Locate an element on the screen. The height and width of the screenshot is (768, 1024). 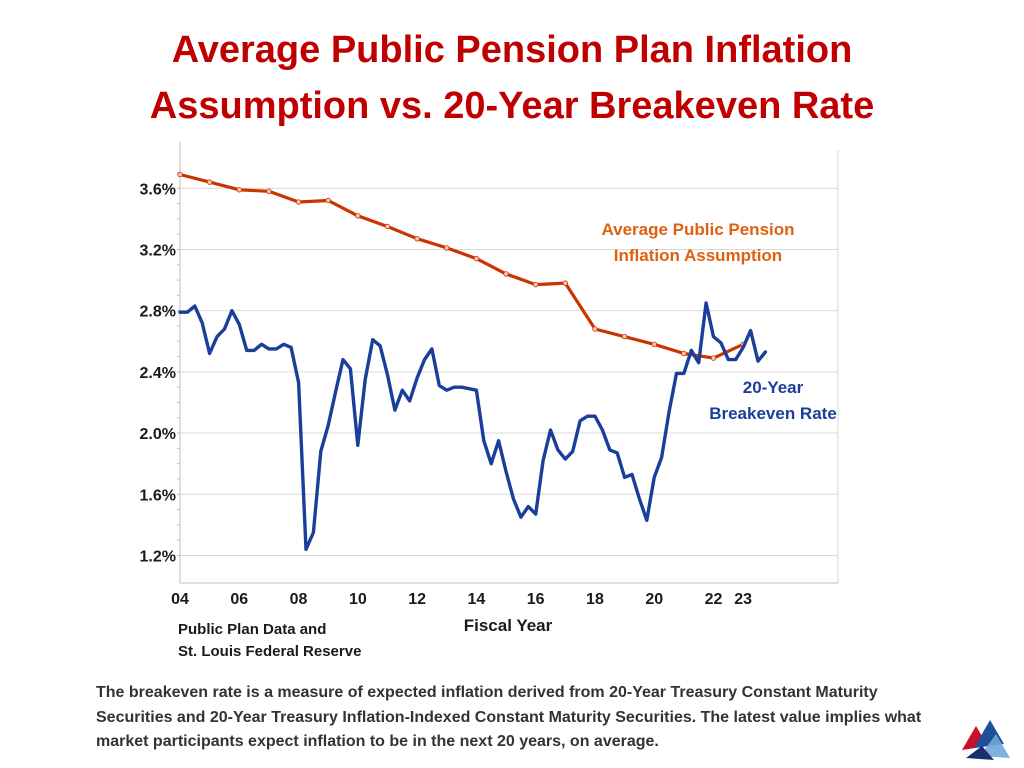
x-tick-label: 23 is located at coordinates (743, 599).